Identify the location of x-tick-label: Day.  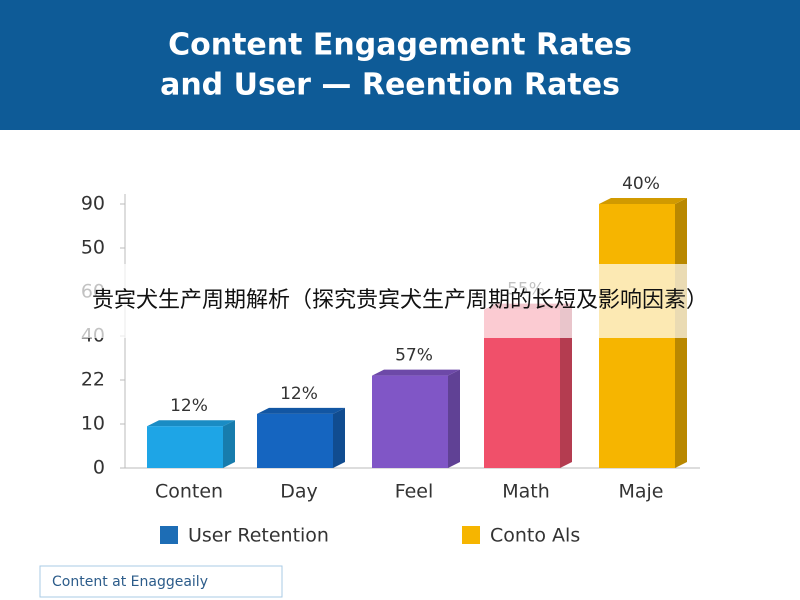
(299, 492).